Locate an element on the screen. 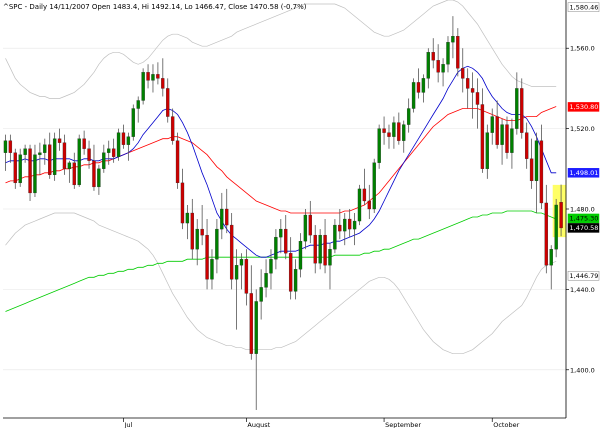 The height and width of the screenshot is (428, 600). price-tag-label: 1,498.01 is located at coordinates (584, 173).